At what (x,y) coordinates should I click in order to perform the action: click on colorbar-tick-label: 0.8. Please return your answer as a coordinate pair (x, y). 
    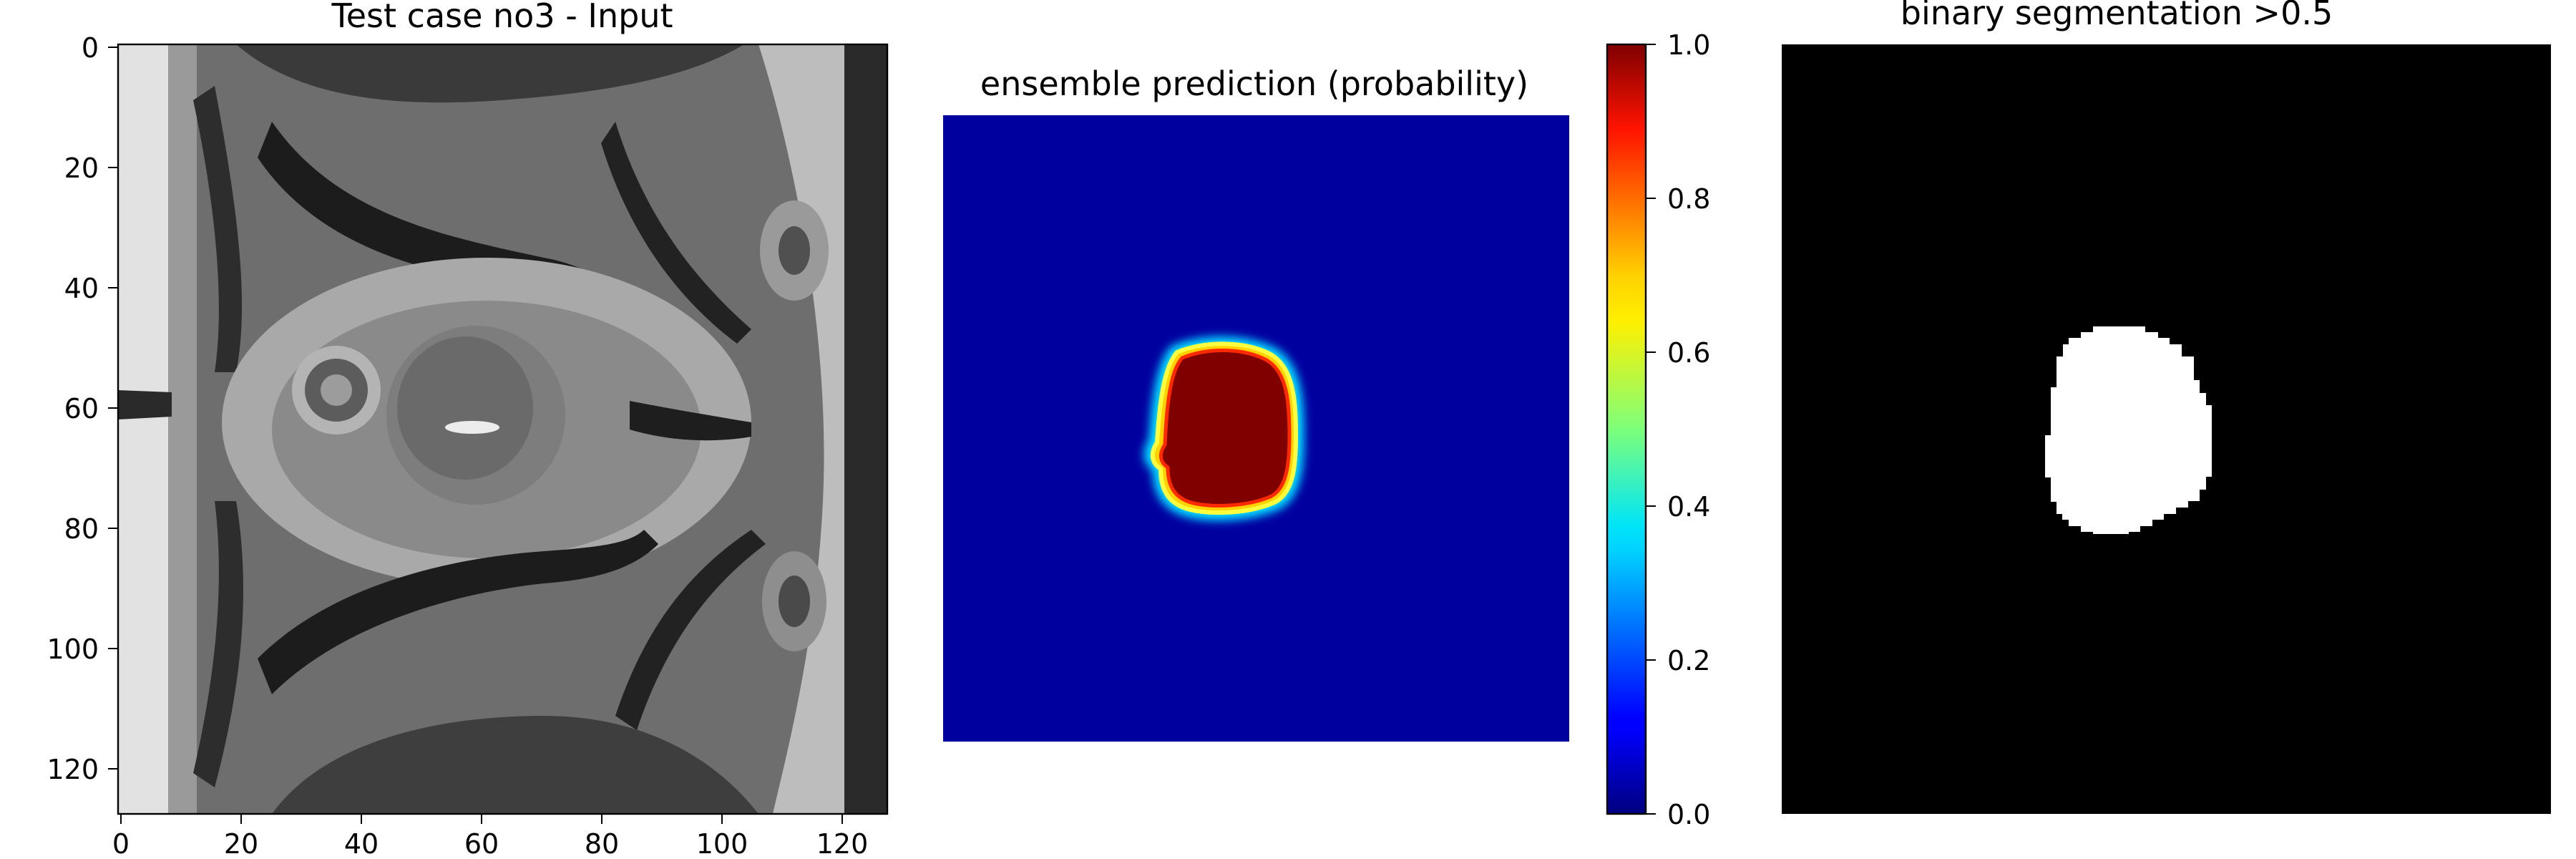
    Looking at the image, I should click on (1688, 199).